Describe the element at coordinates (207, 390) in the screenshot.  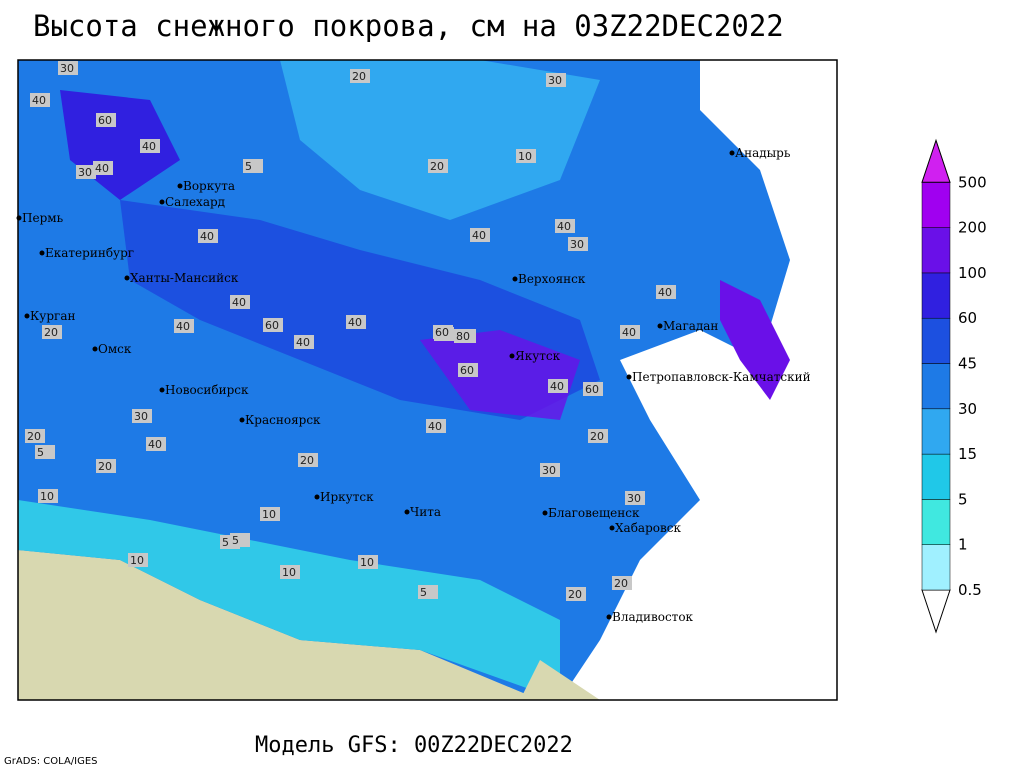
I see `city-label: Новосибирск` at that location.